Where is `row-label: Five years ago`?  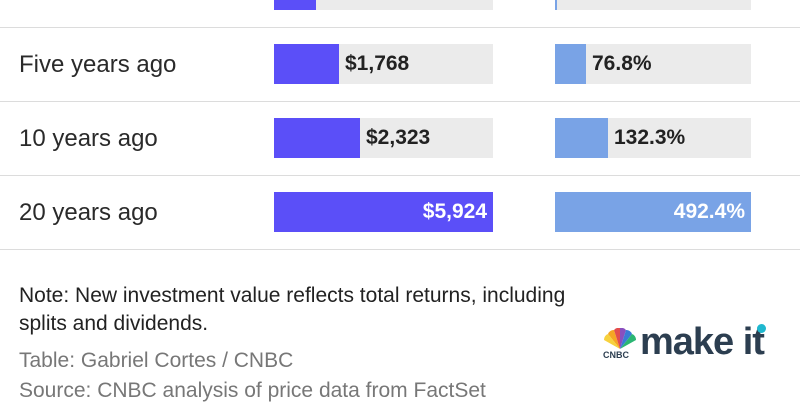
row-label: Five years ago is located at coordinates (98, 64).